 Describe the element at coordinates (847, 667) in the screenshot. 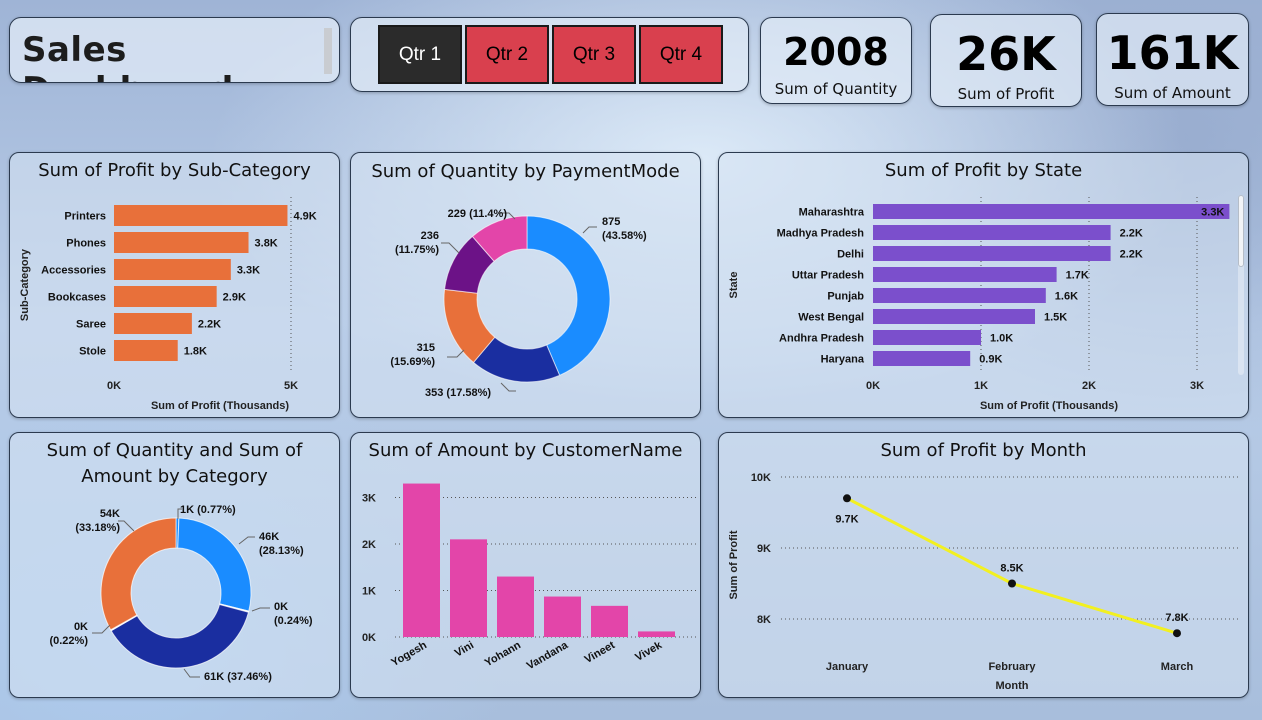

I see `x-tick: January` at that location.